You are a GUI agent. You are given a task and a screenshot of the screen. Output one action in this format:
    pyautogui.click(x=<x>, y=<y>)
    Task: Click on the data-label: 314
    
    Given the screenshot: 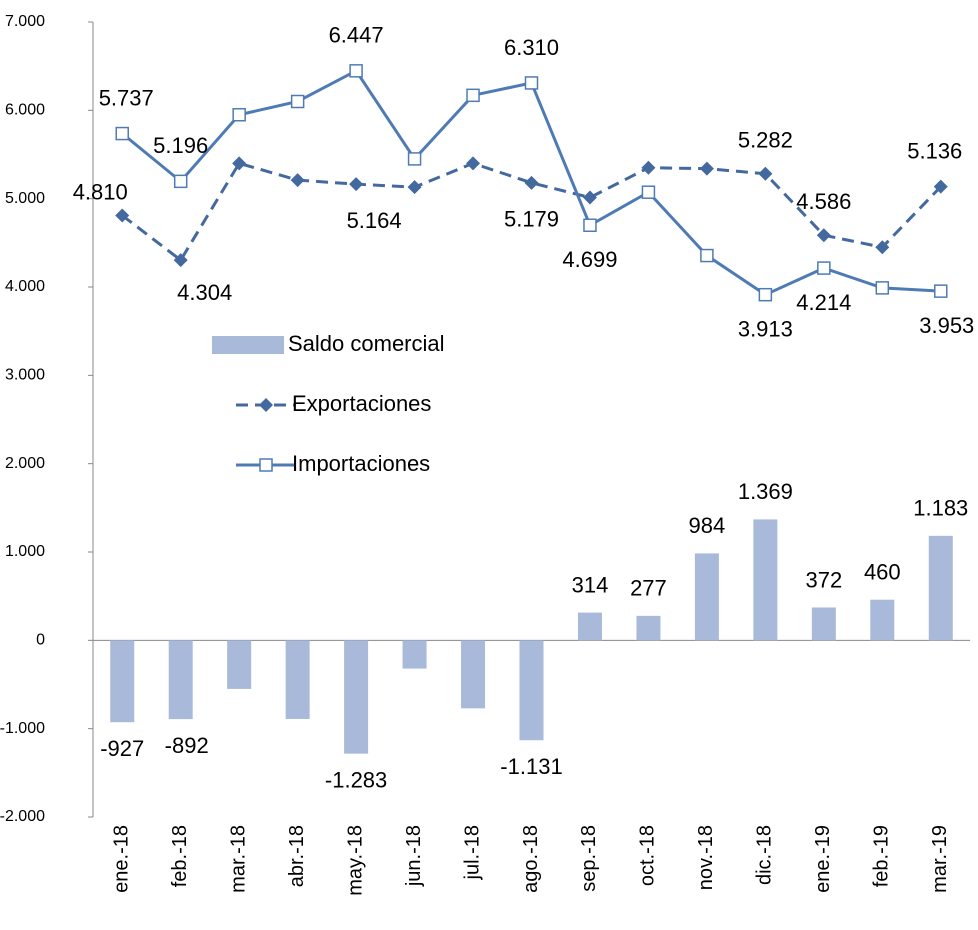 What is the action you would take?
    pyautogui.click(x=590, y=584)
    